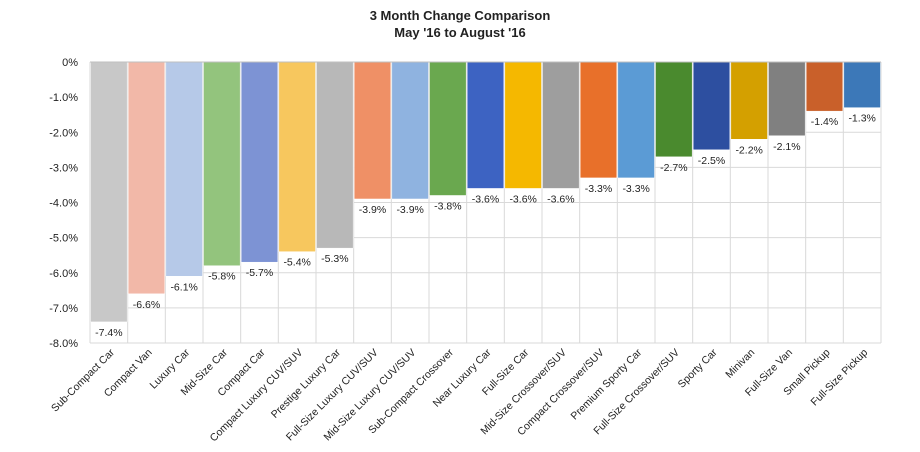 Image resolution: width=920 pixels, height=452 pixels. I want to click on data-label: -5.3%, so click(334, 259).